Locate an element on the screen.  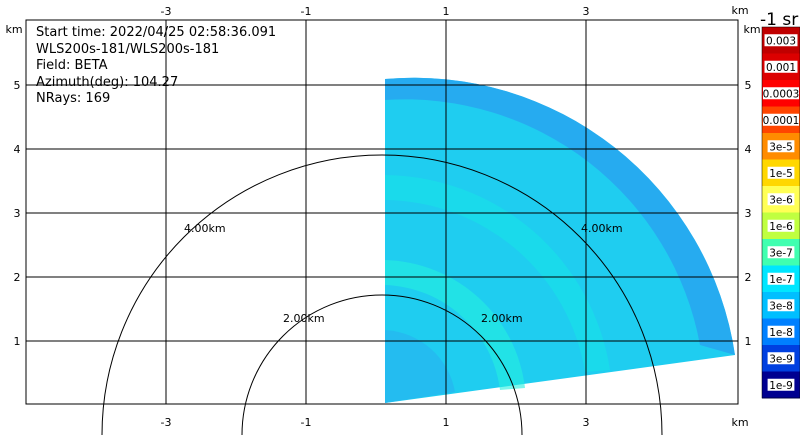
x-tick-top: 1 is located at coordinates (446, 11).